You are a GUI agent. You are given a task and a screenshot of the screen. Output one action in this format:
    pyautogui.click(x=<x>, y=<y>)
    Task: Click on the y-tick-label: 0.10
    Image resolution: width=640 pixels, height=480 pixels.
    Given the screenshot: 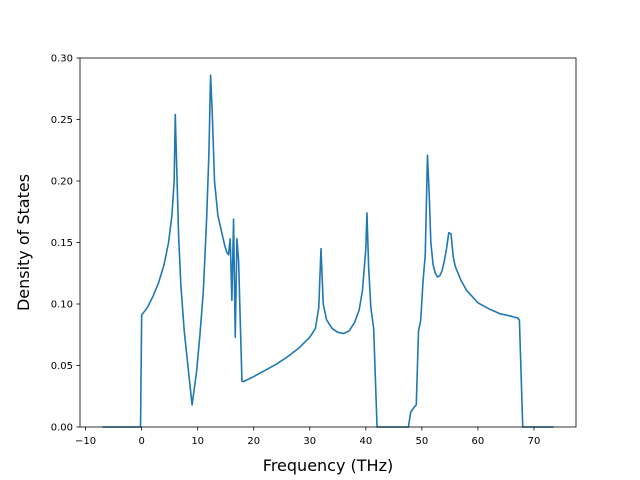 What is the action you would take?
    pyautogui.click(x=62, y=305)
    